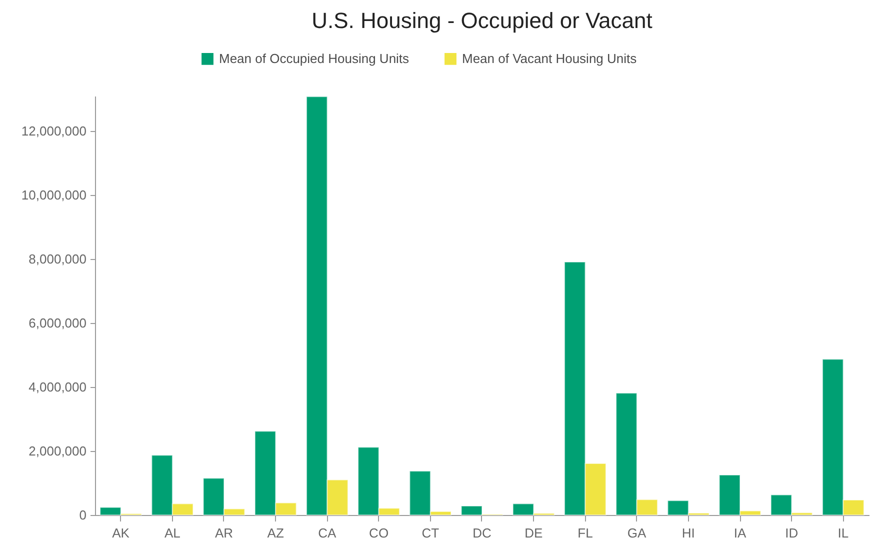 This screenshot has height=551, width=877. I want to click on x-tick-label: CA, so click(327, 533).